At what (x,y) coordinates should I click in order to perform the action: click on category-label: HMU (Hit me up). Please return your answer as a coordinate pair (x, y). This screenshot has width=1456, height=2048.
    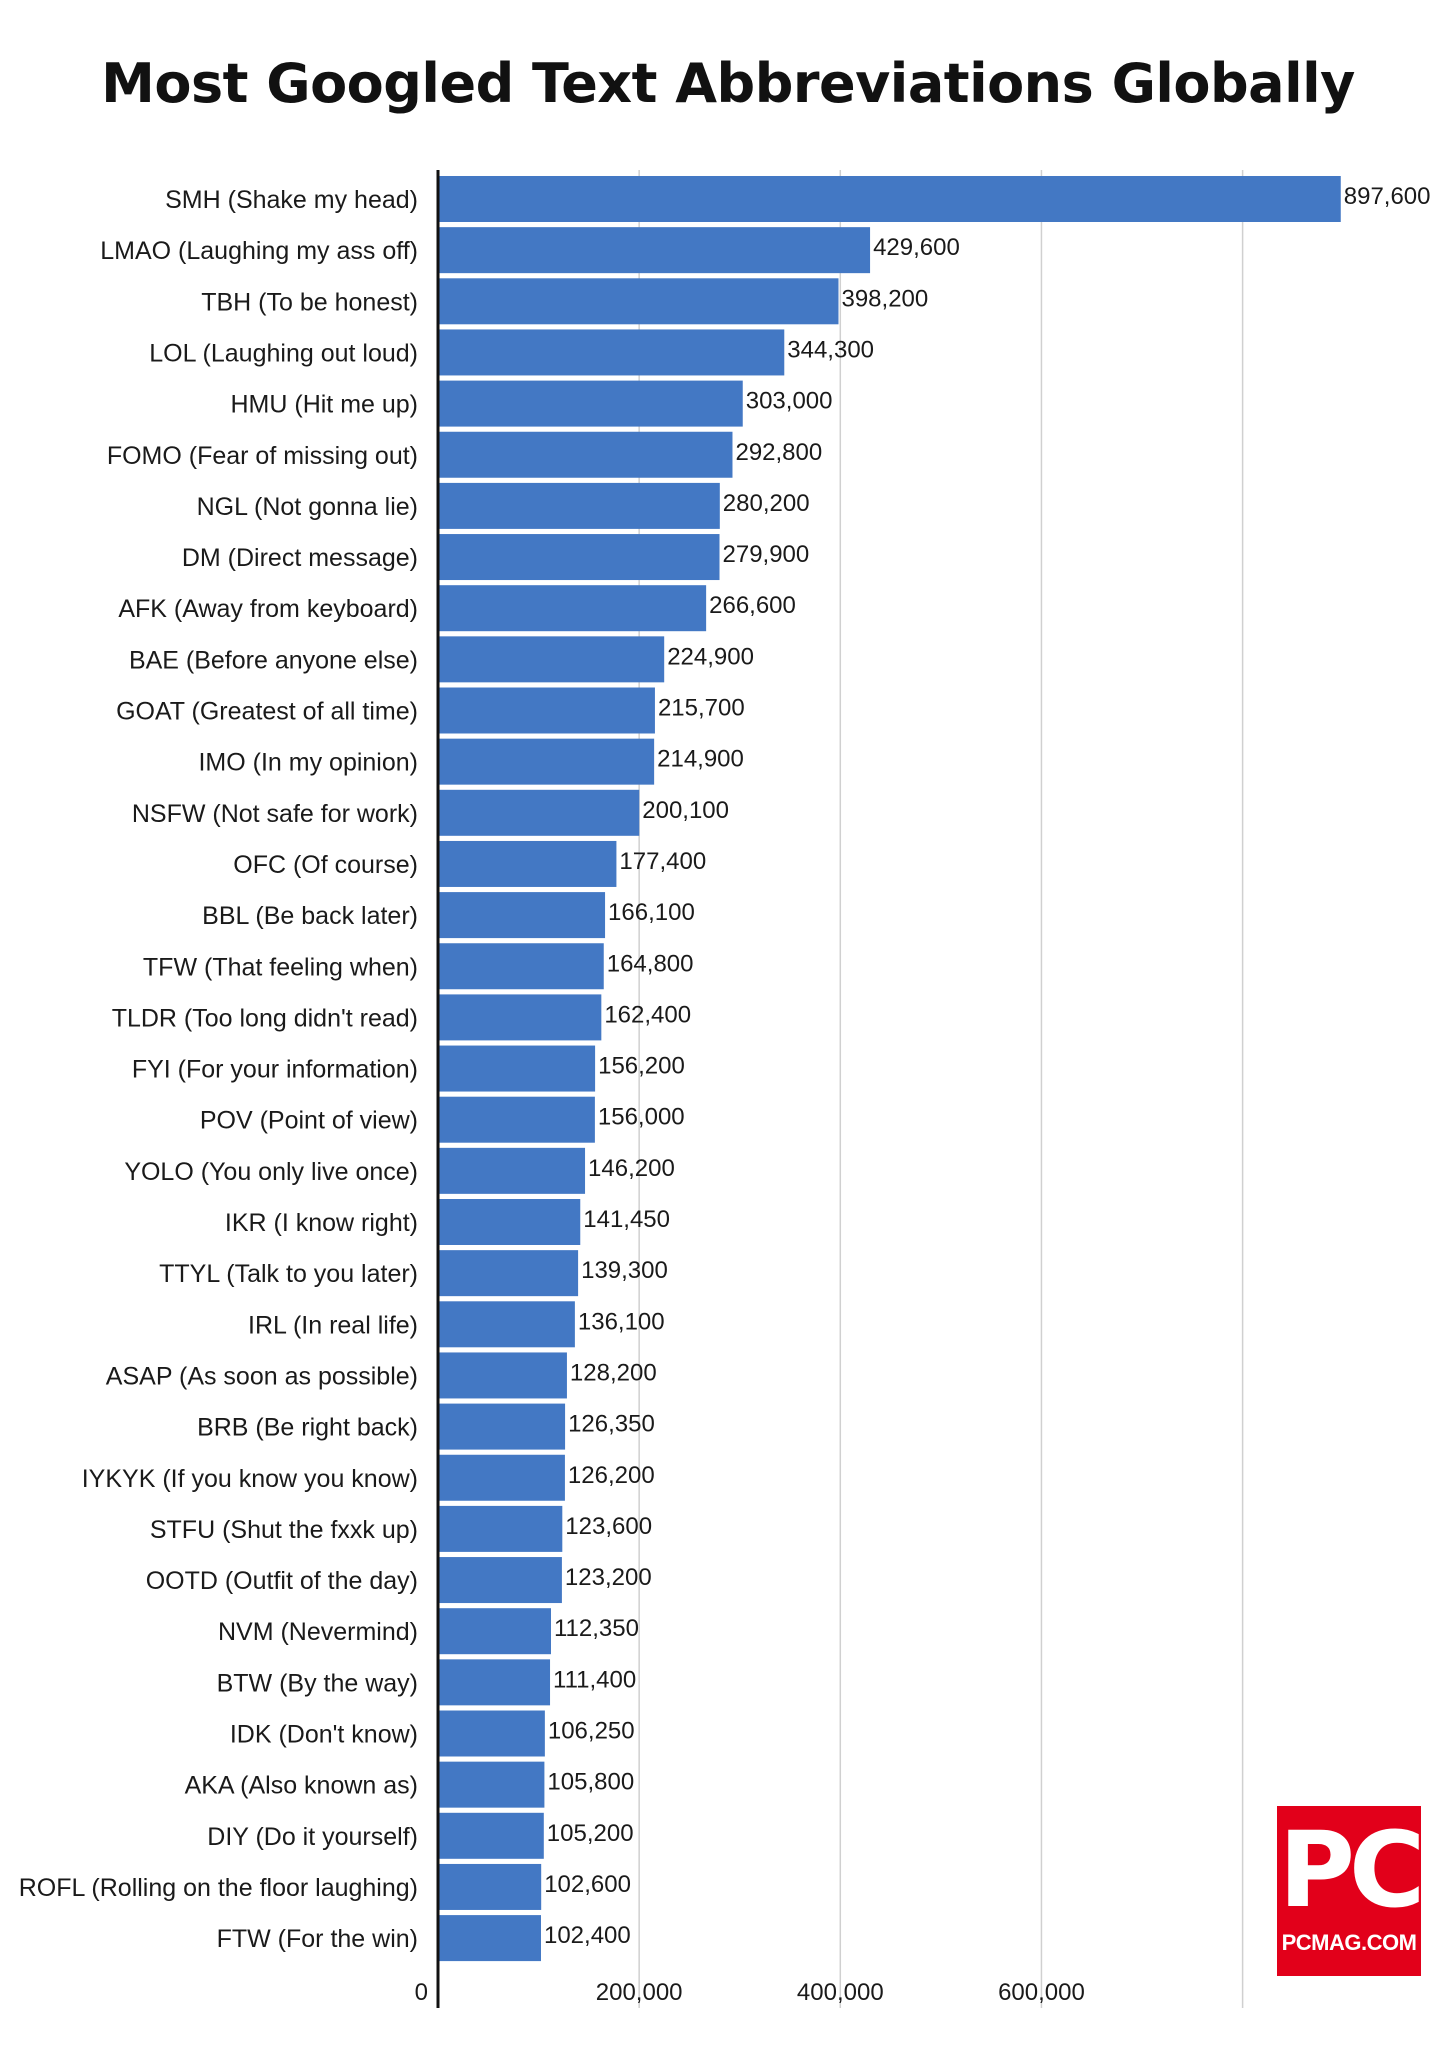
    Looking at the image, I should click on (324, 405).